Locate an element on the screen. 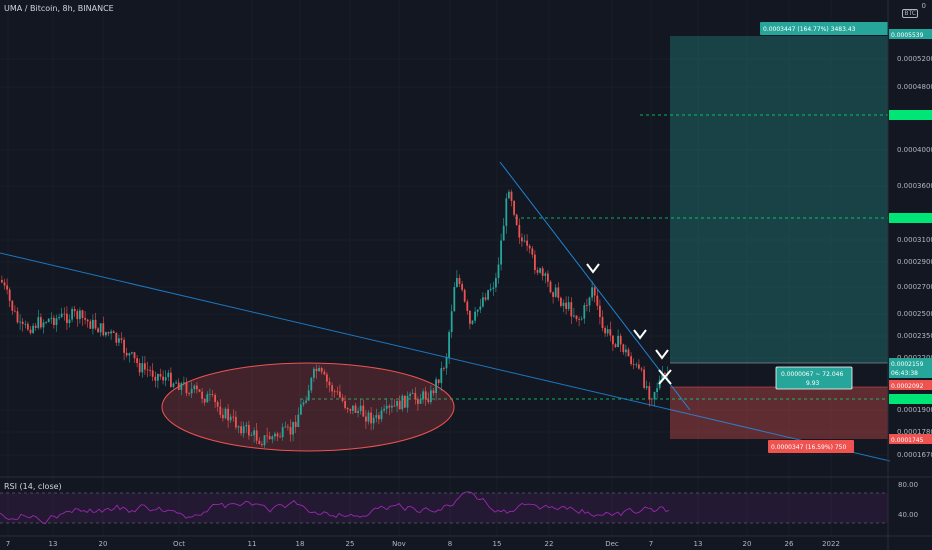  level-tag-mid is located at coordinates (910, 218).